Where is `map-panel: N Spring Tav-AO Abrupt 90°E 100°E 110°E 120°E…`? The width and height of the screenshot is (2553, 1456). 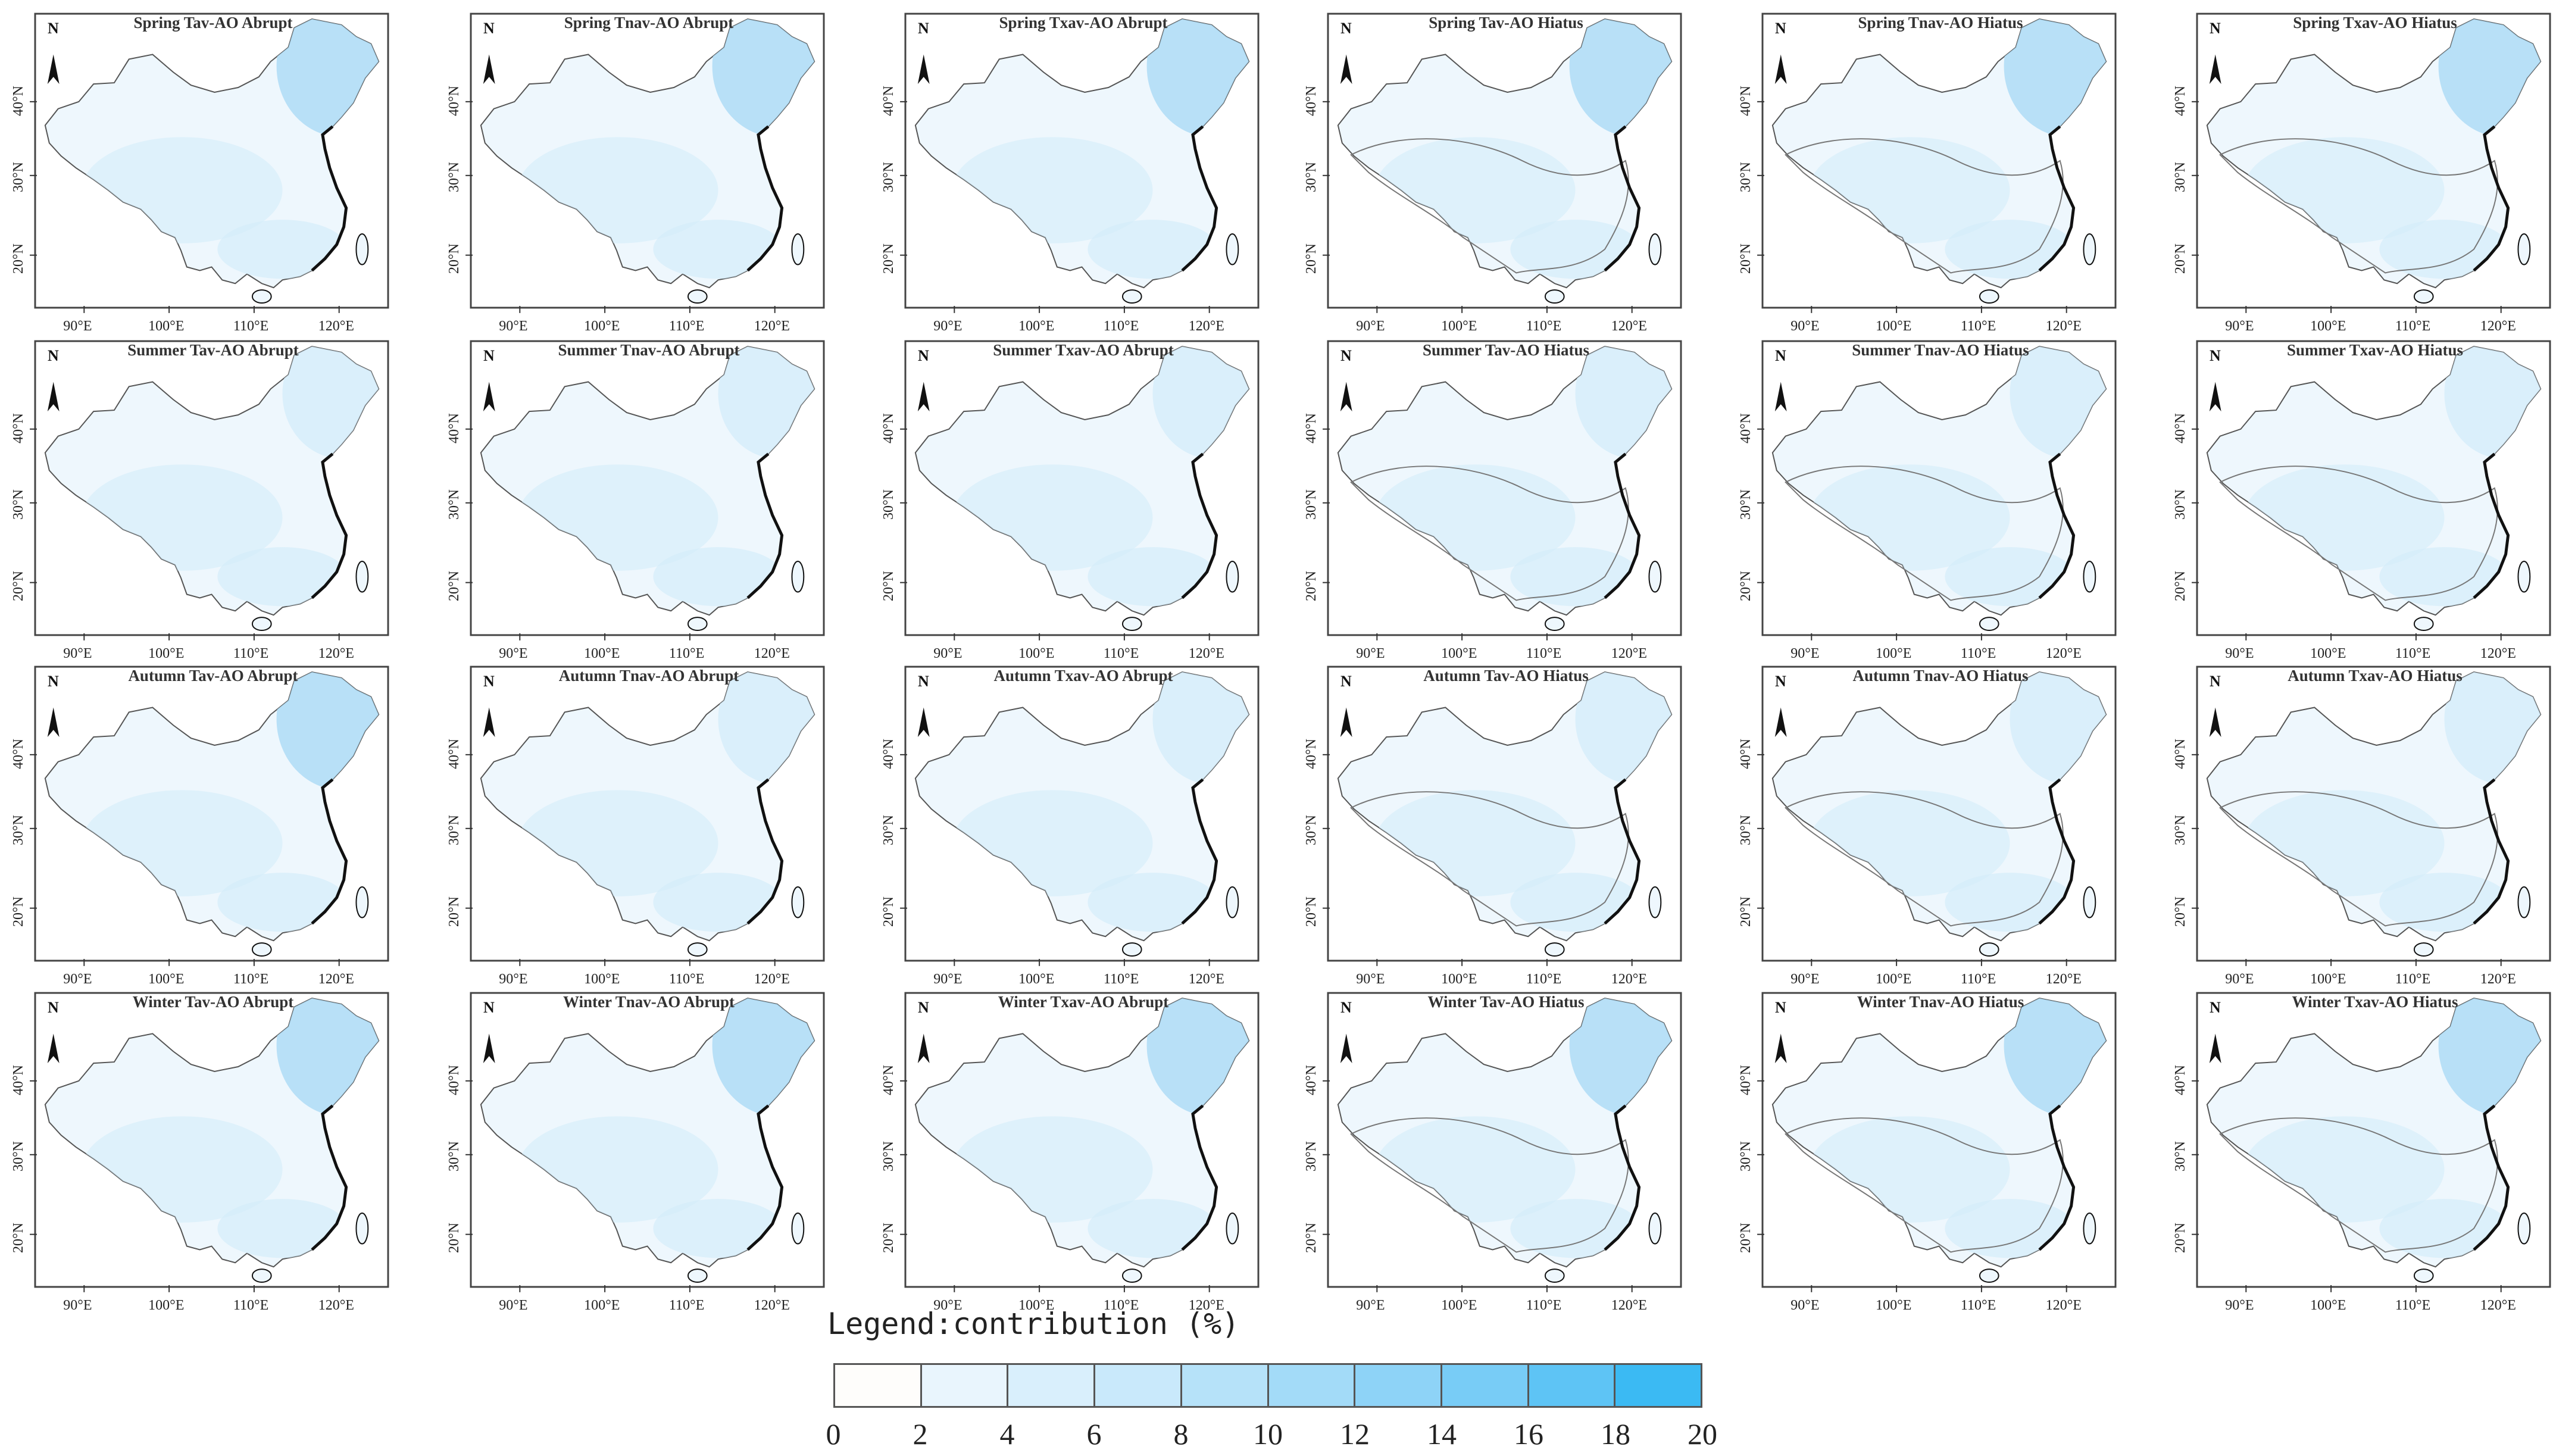 map-panel: N Spring Tav-AO Abrupt 90°E 100°E 110°E 120°E… is located at coordinates (200, 172).